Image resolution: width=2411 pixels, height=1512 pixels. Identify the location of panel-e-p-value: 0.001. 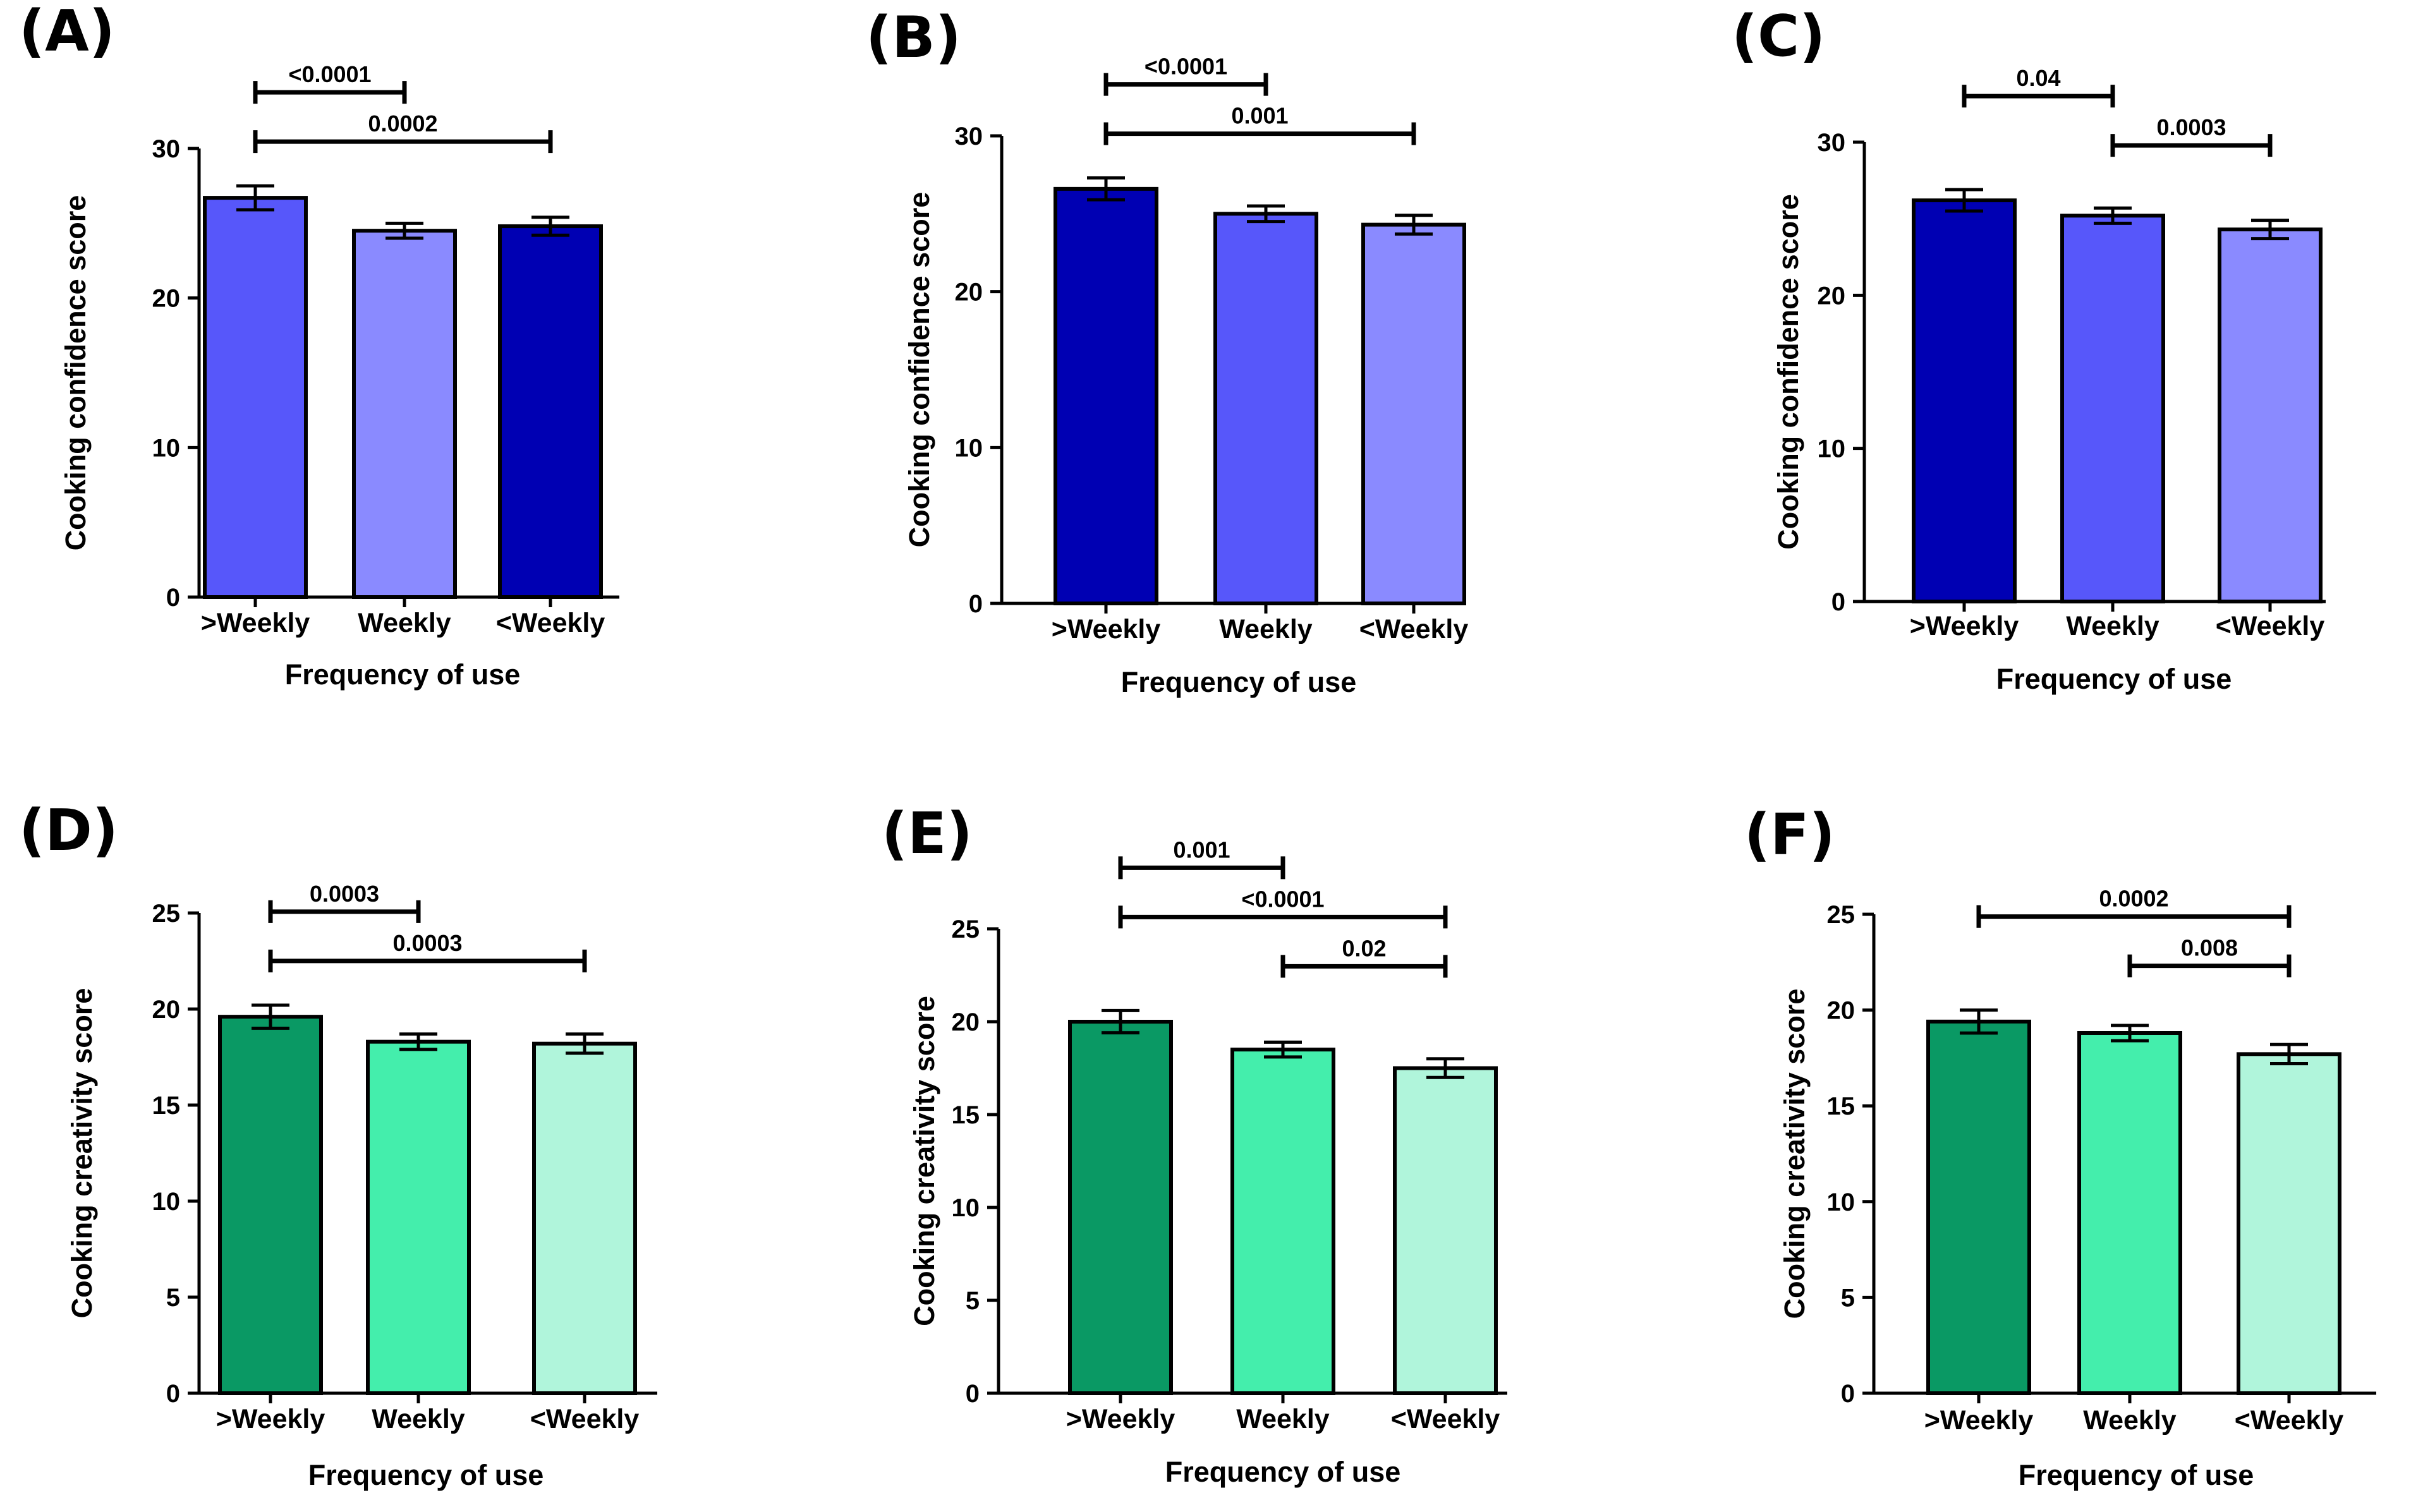
(1201, 849).